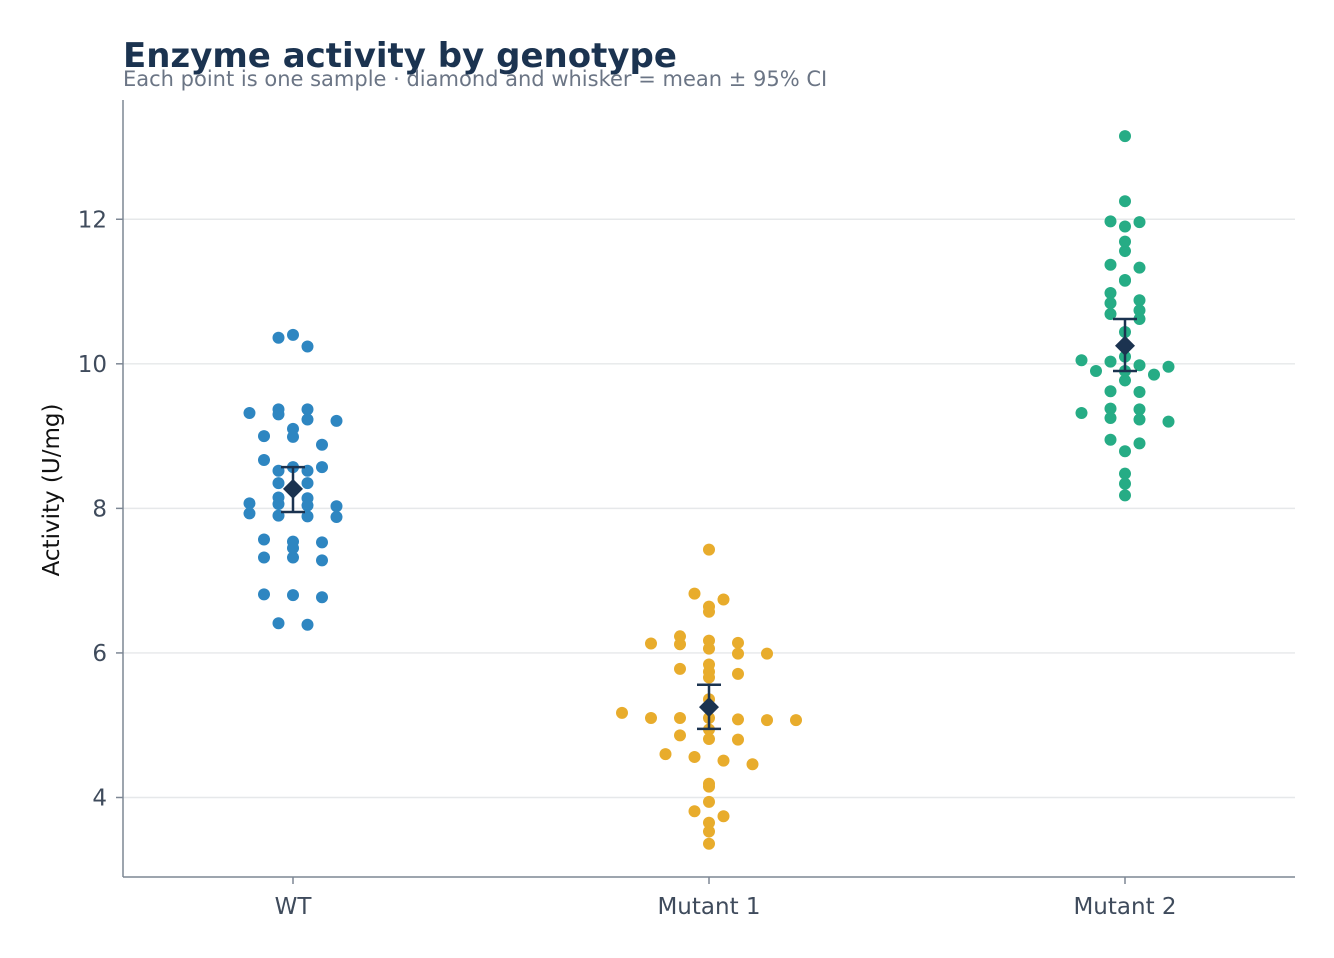 The height and width of the screenshot is (958, 1334). I want to click on x-tick-label: Mutant 2, so click(1124, 907).